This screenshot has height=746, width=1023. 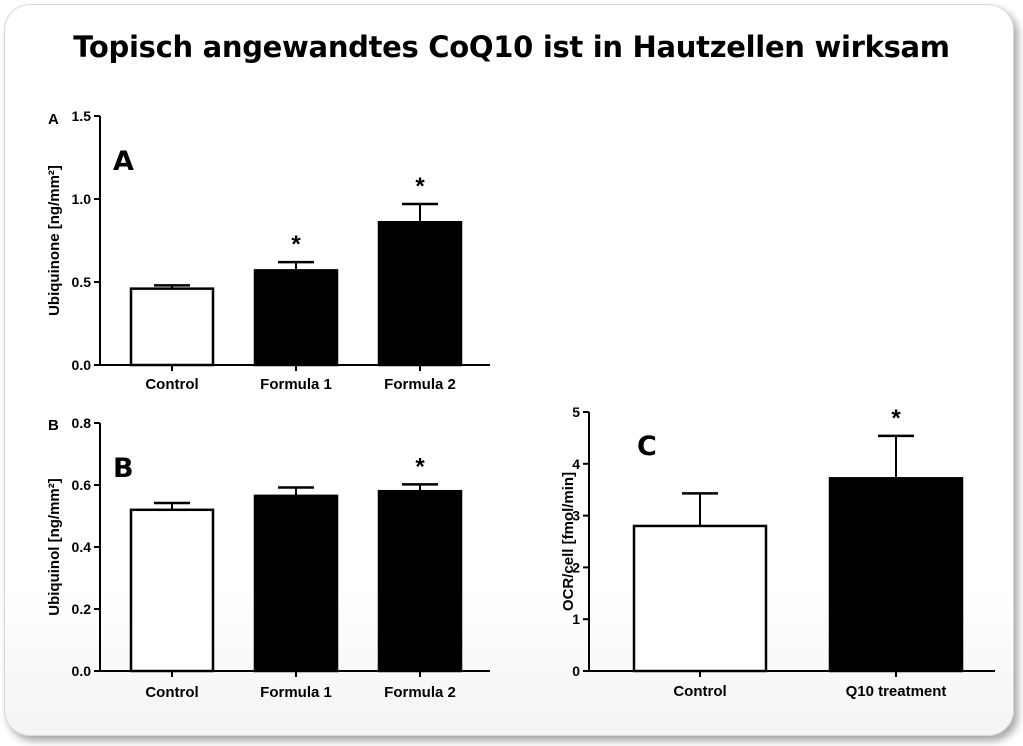 What do you see at coordinates (123, 468) in the screenshot?
I see `panel-letter: B` at bounding box center [123, 468].